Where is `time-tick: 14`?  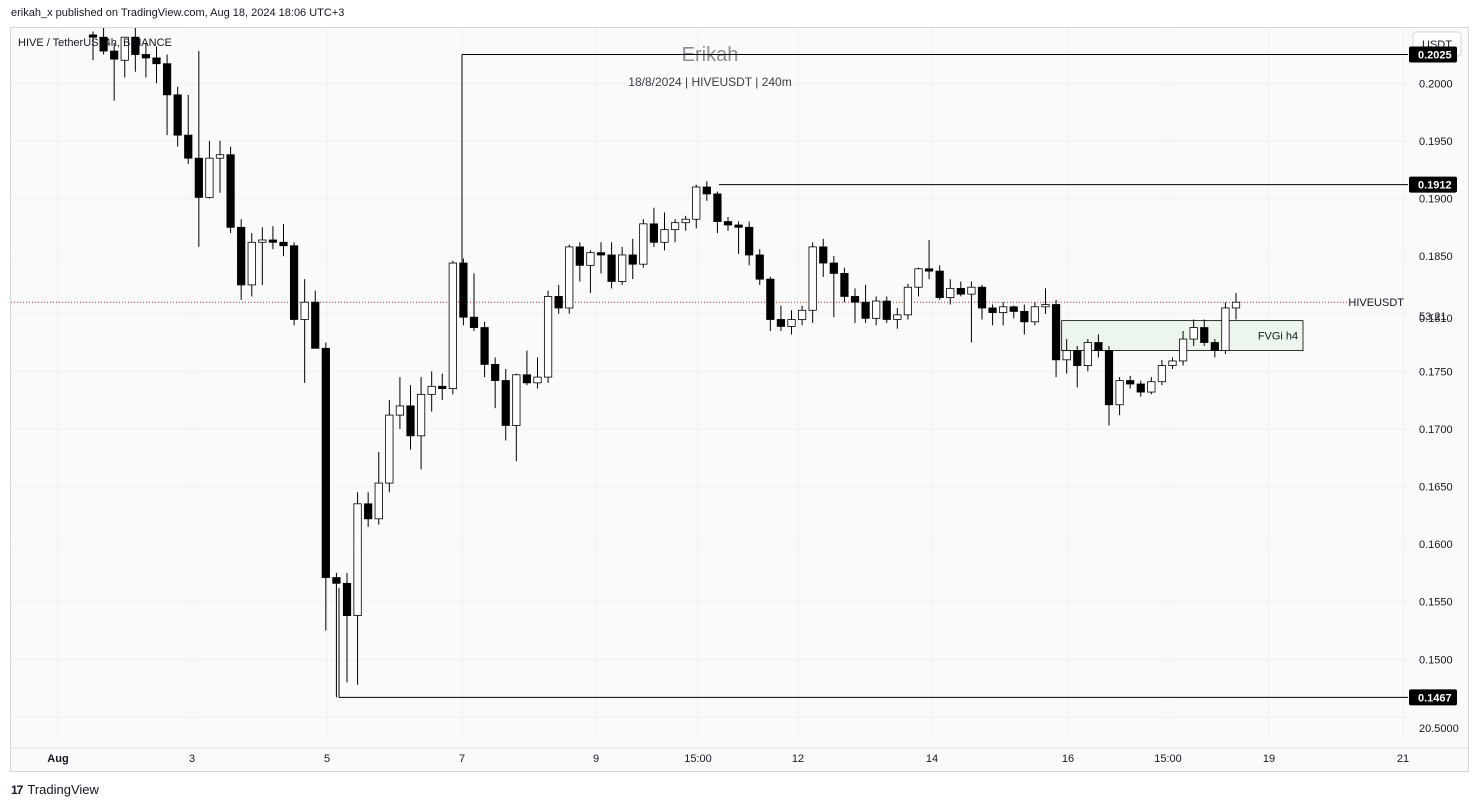 time-tick: 14 is located at coordinates (932, 759).